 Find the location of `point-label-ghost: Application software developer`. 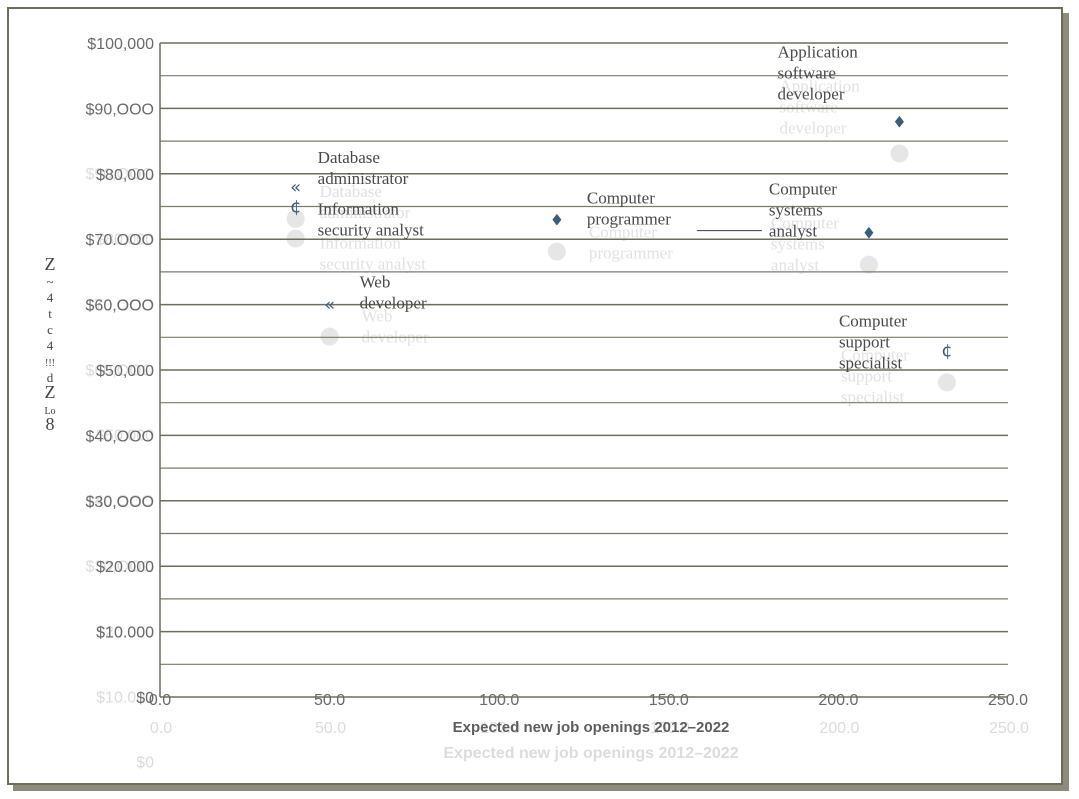

point-label-ghost: Application software developer is located at coordinates (819, 106).